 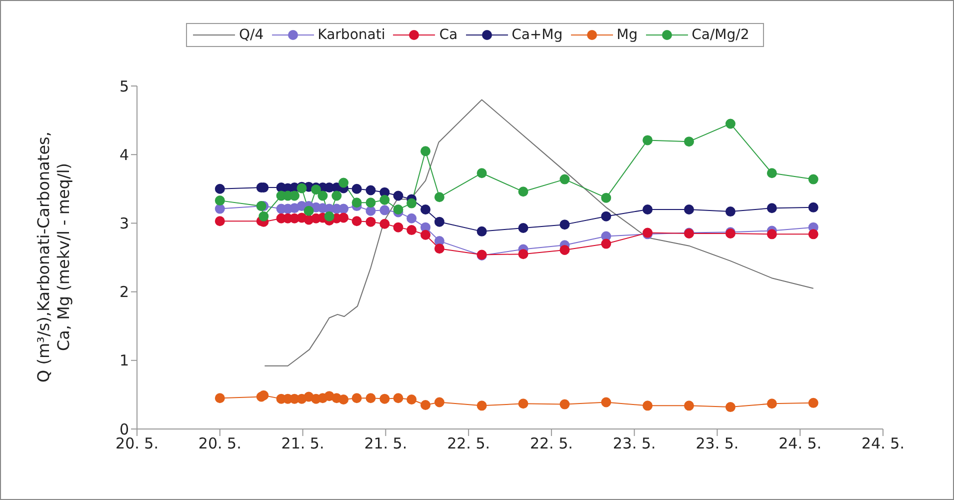 What do you see at coordinates (124, 86) in the screenshot?
I see `y-tick-label: 5` at bounding box center [124, 86].